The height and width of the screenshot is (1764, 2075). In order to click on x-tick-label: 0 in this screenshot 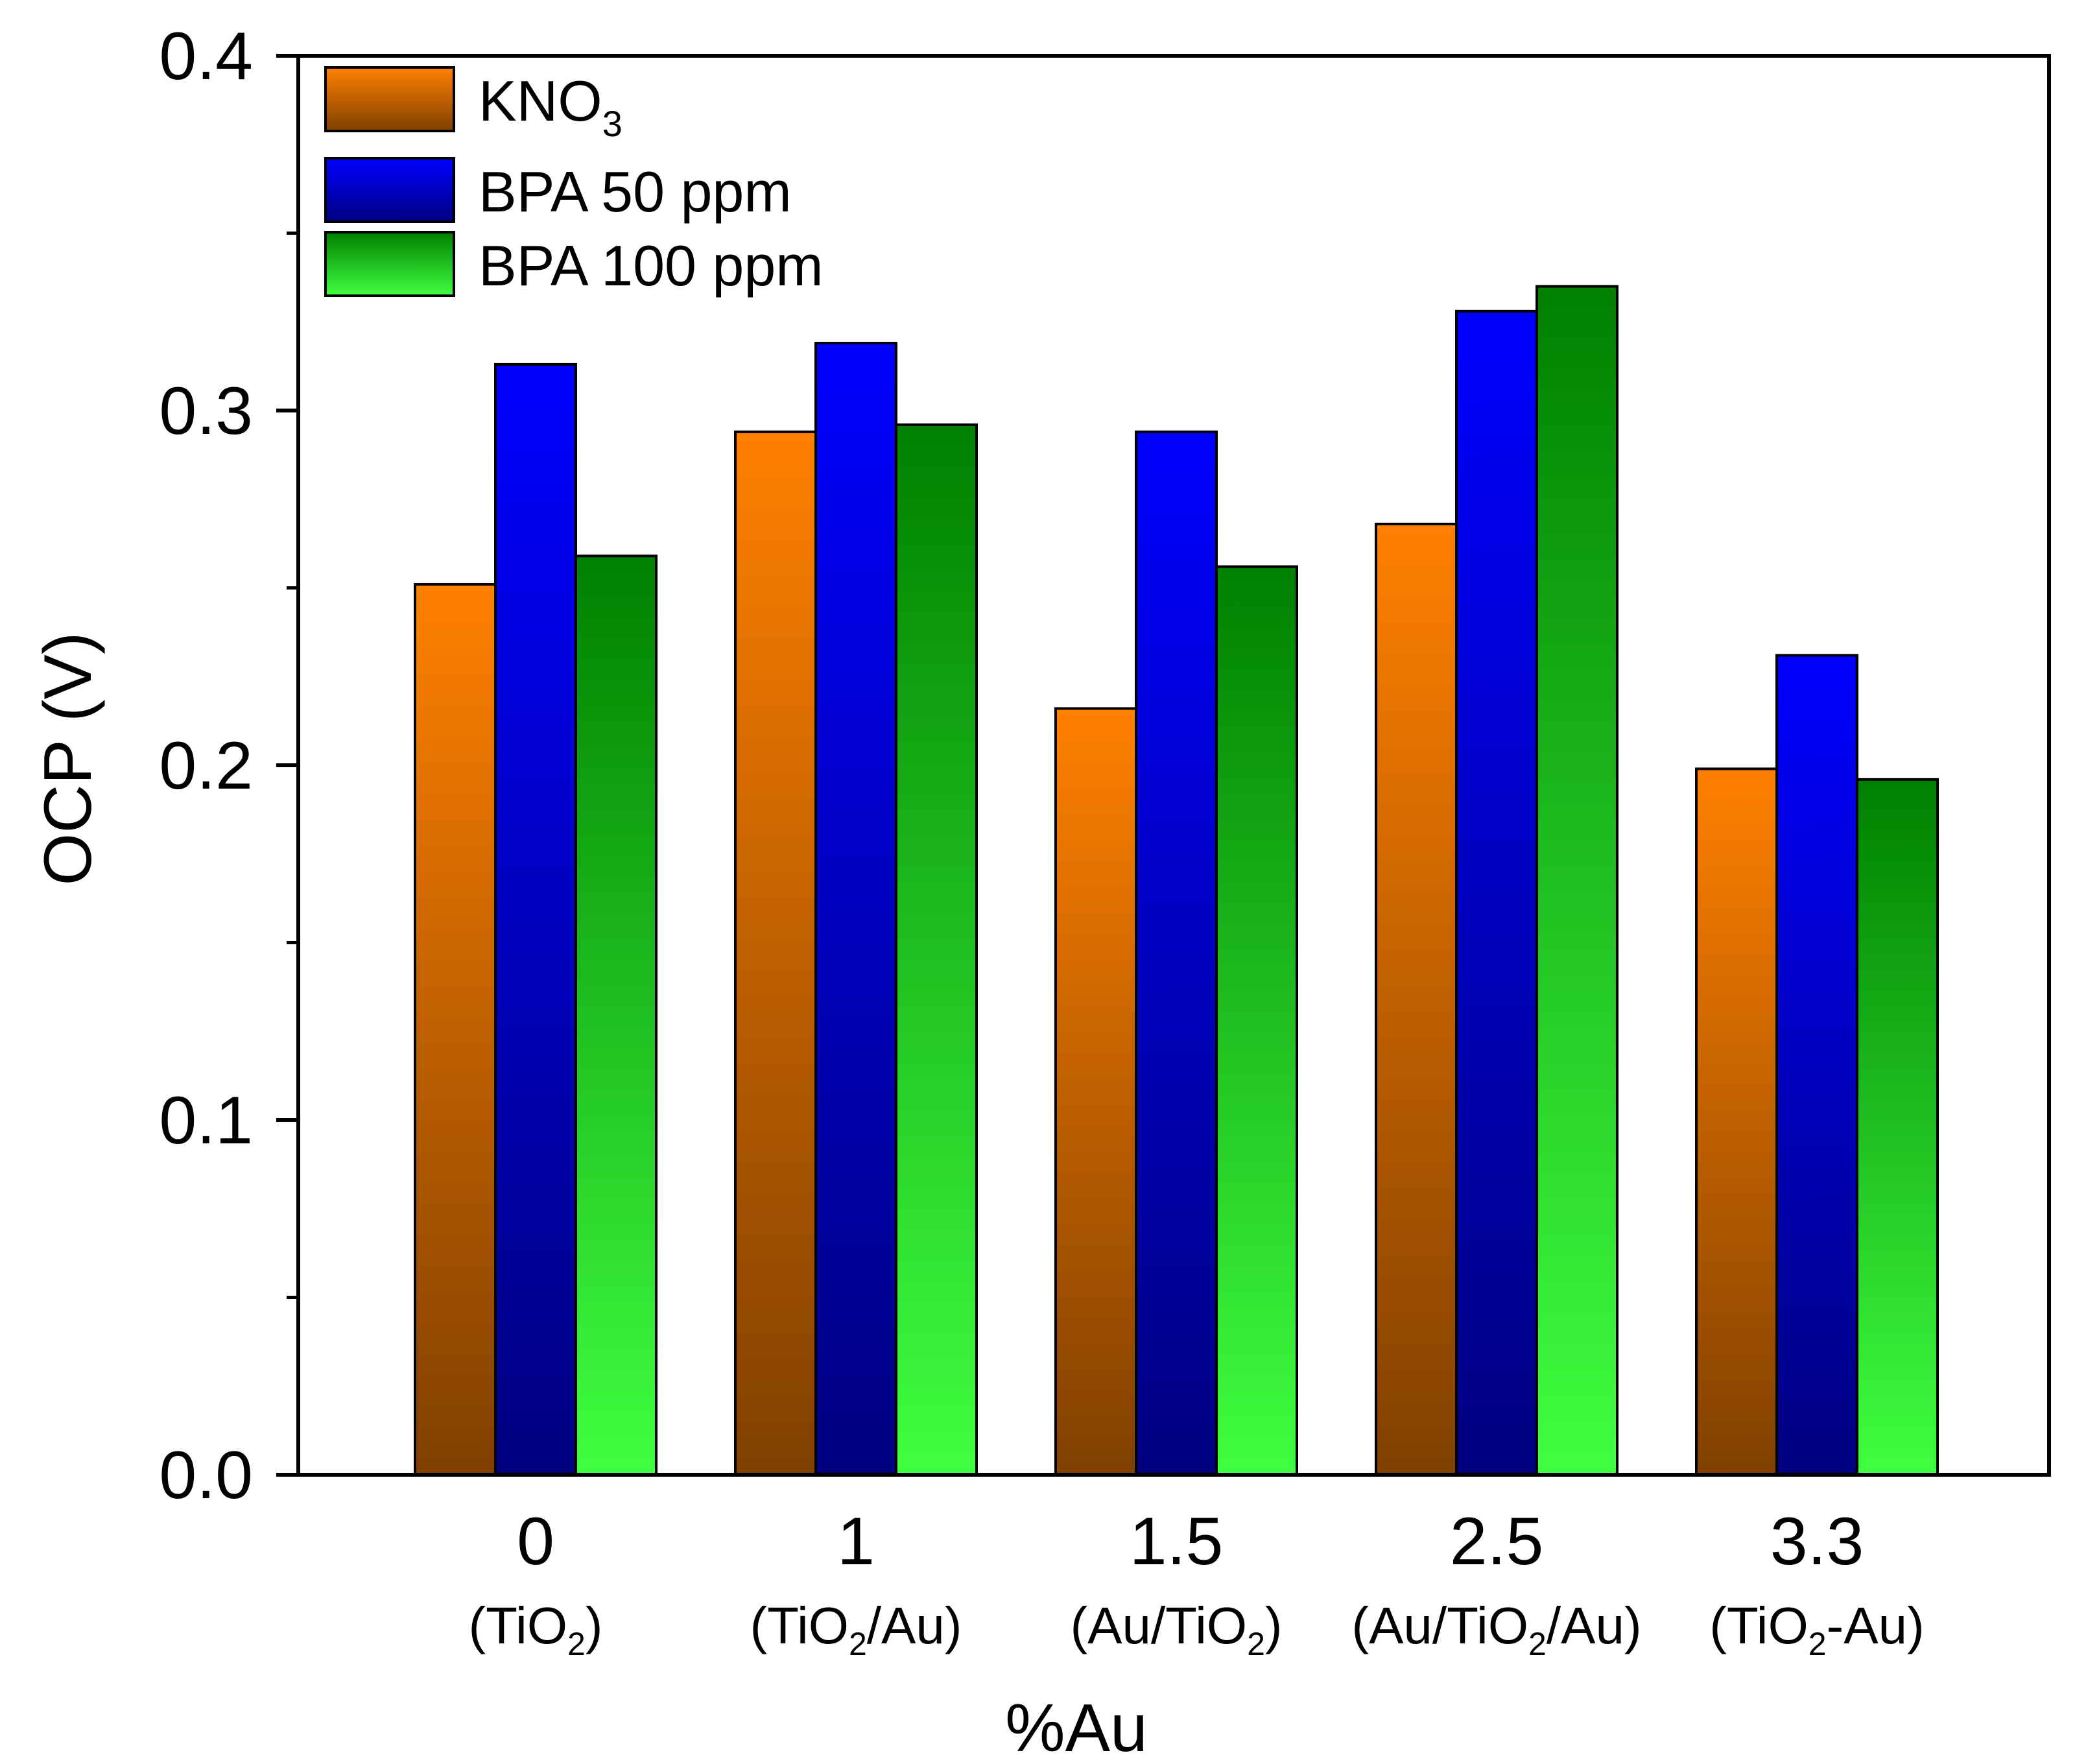, I will do `click(535, 1541)`.